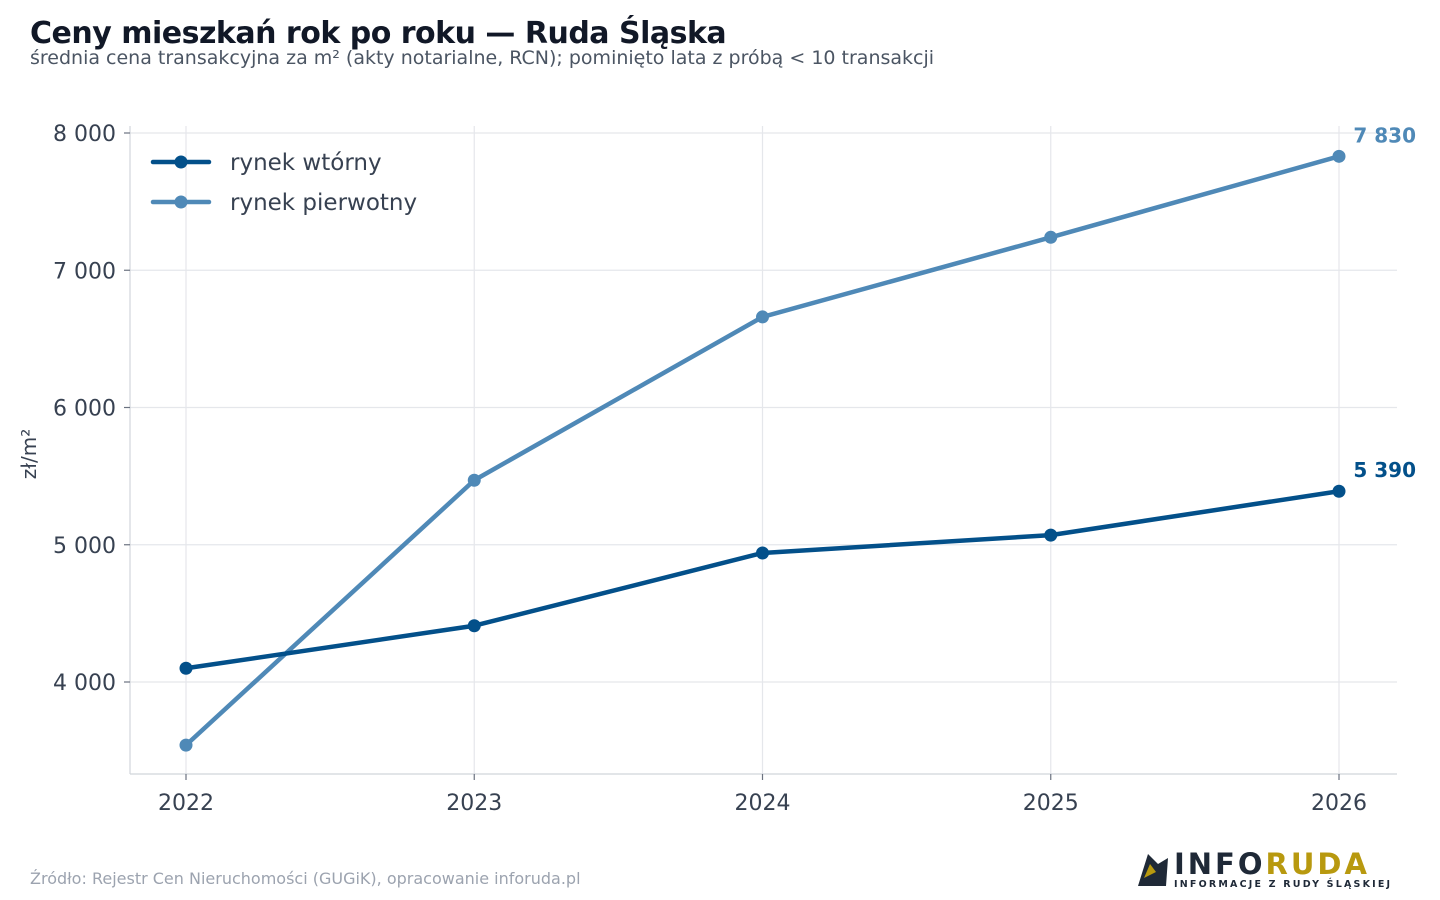 The width and height of the screenshot is (1440, 900). Describe the element at coordinates (306, 163) in the screenshot. I see `legend-label: rynek wtórny` at that location.